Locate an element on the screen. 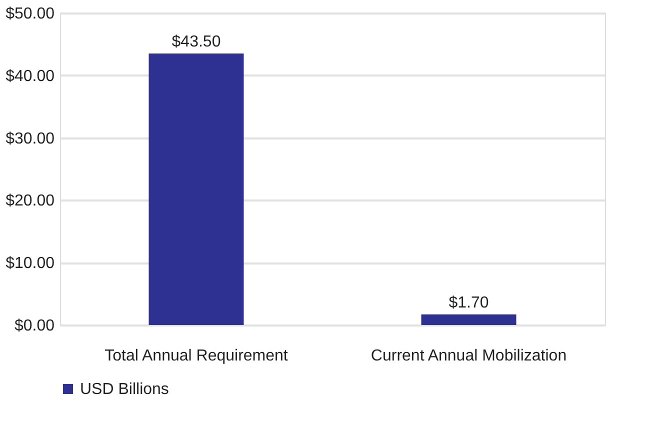 The image size is (665, 435). x-tick-label: Total Annual Requirement is located at coordinates (196, 356).